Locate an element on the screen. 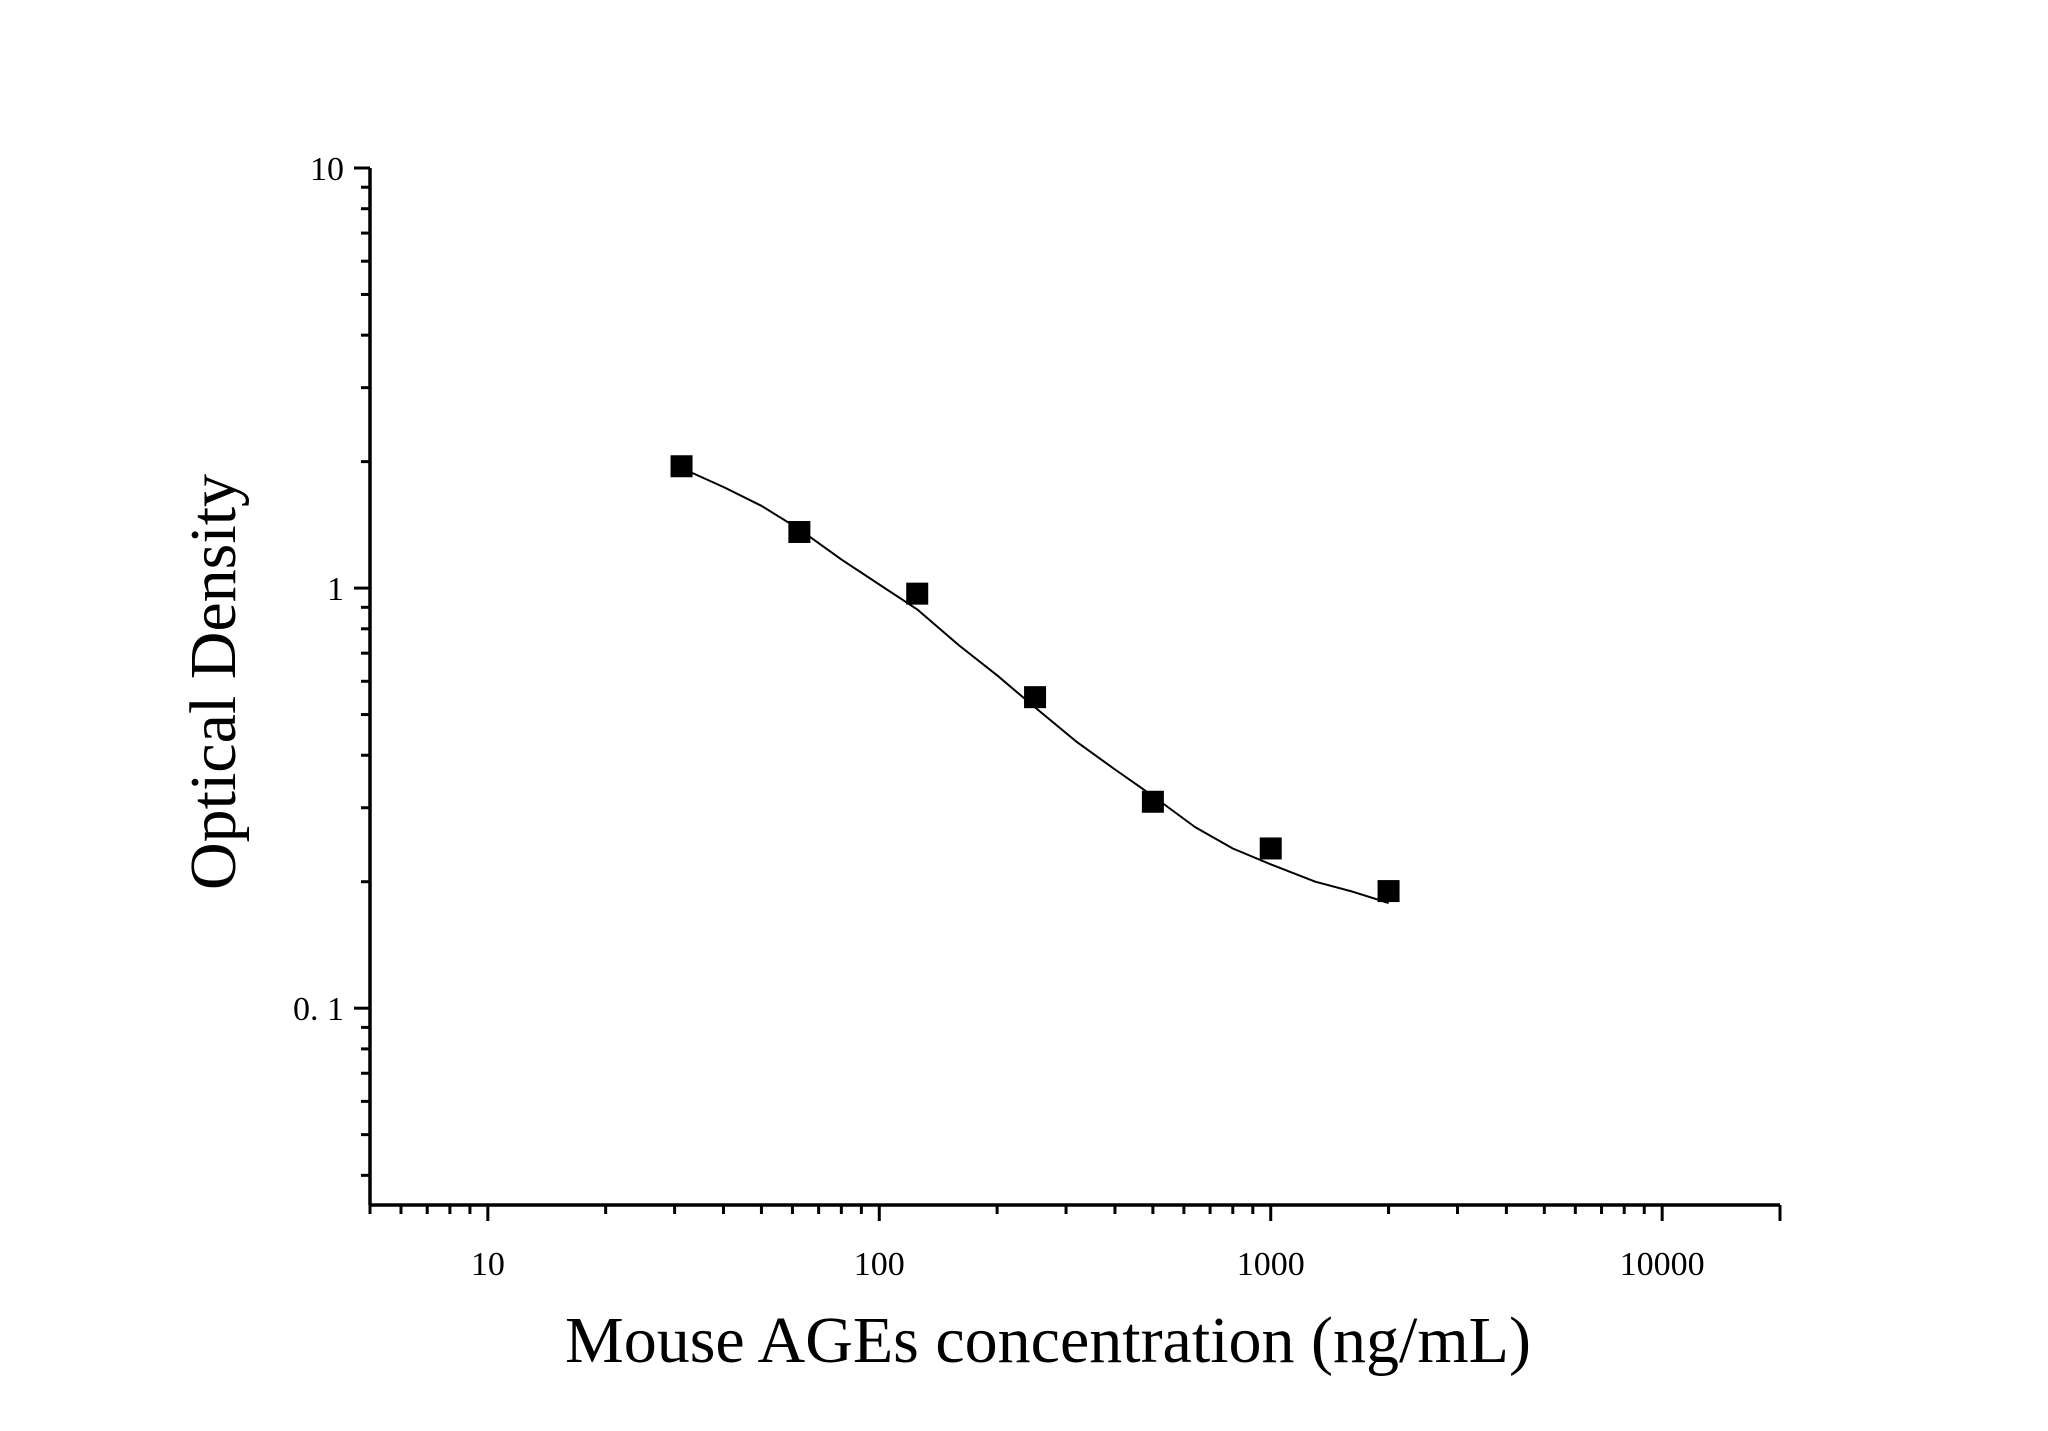  x-tick-label: 10 is located at coordinates (488, 1264).